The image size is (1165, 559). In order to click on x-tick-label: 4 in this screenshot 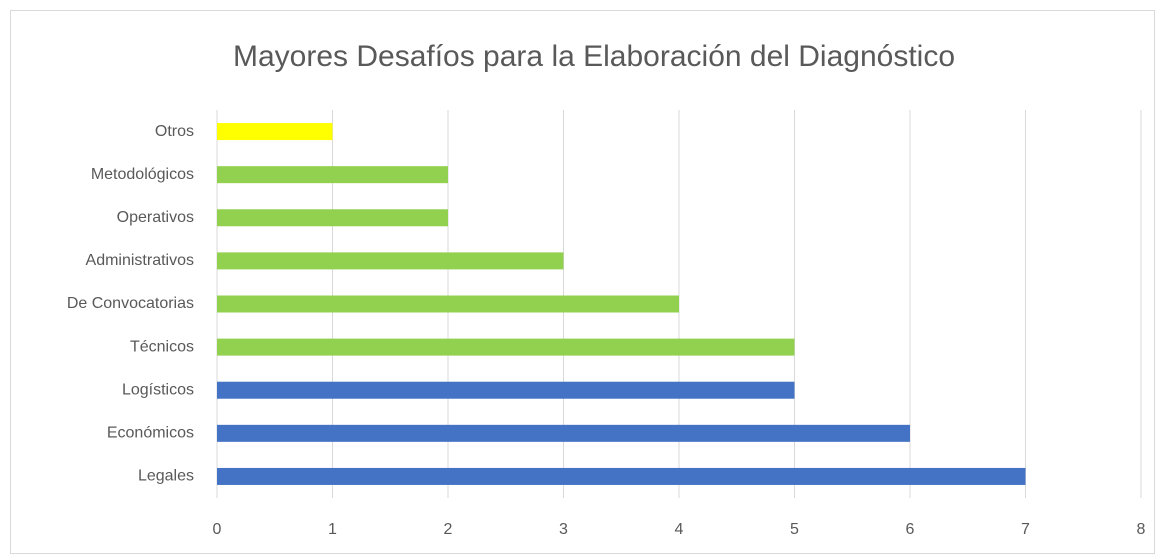, I will do `click(679, 529)`.